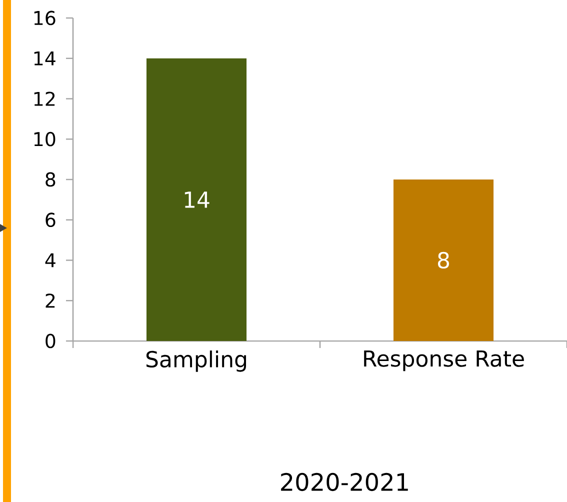  I want to click on y-tick-label: 2, so click(50, 301).